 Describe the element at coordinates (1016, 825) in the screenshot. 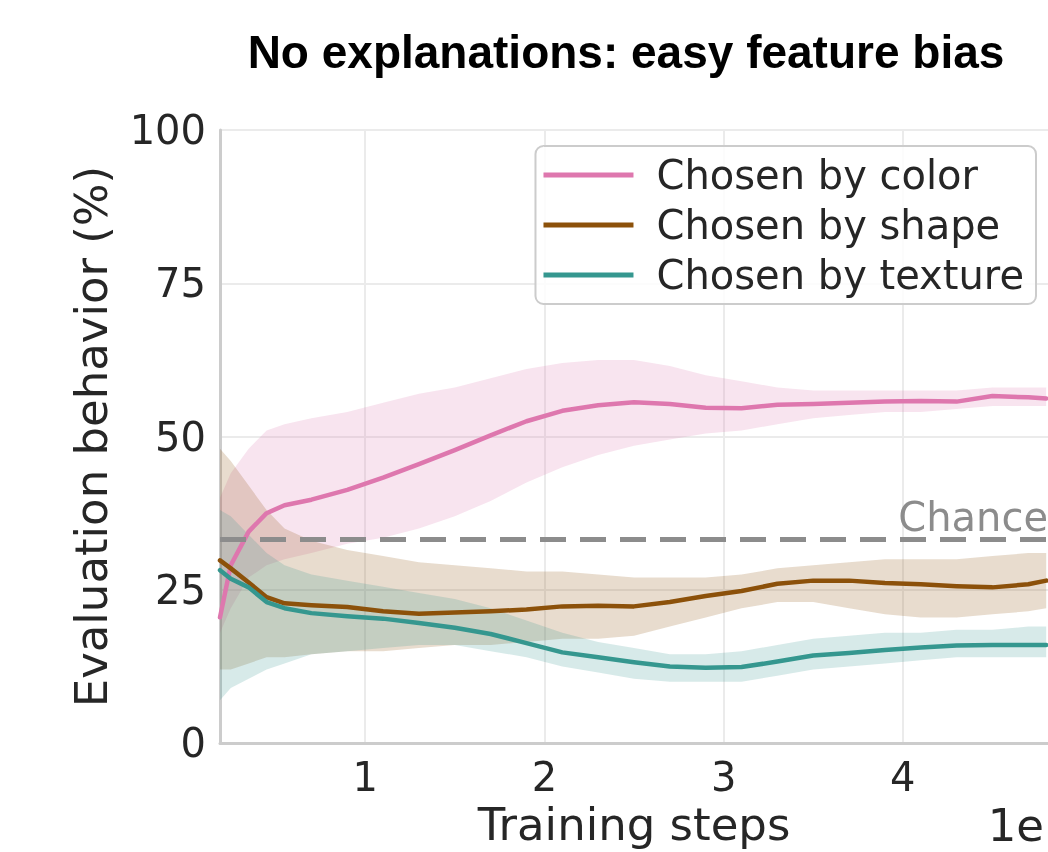

I see `text: 1e` at that location.